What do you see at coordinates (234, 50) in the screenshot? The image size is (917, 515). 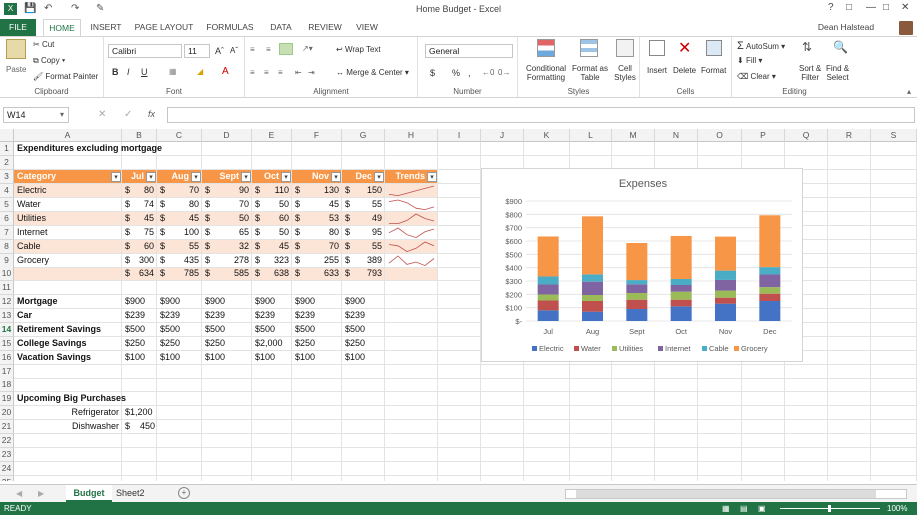 I see `shrink-font-icon: Aˇ` at bounding box center [234, 50].